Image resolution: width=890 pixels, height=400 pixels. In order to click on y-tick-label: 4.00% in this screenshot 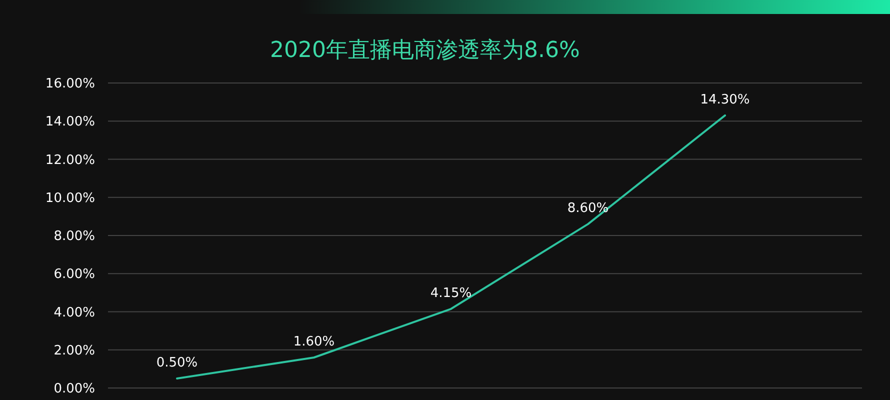, I will do `click(74, 312)`.